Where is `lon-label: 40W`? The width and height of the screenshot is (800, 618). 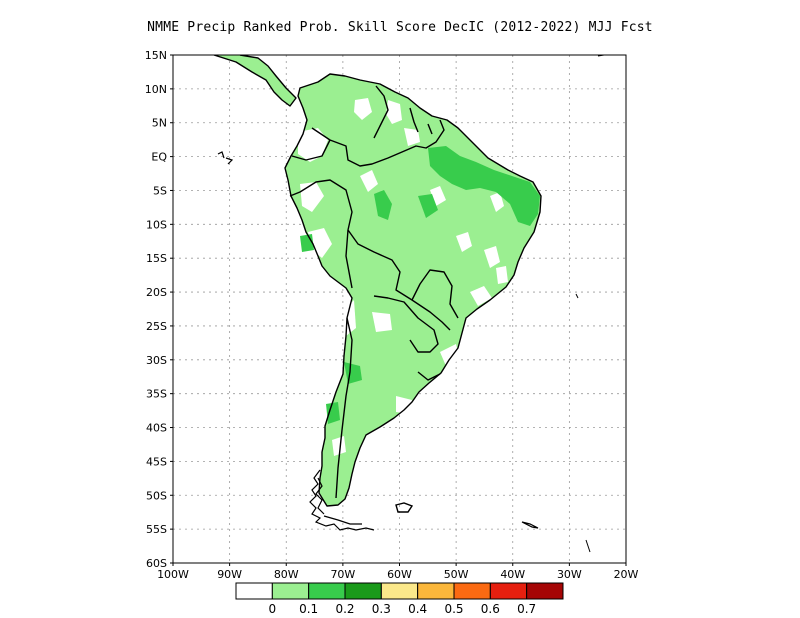
lon-label: 40W is located at coordinates (512, 574).